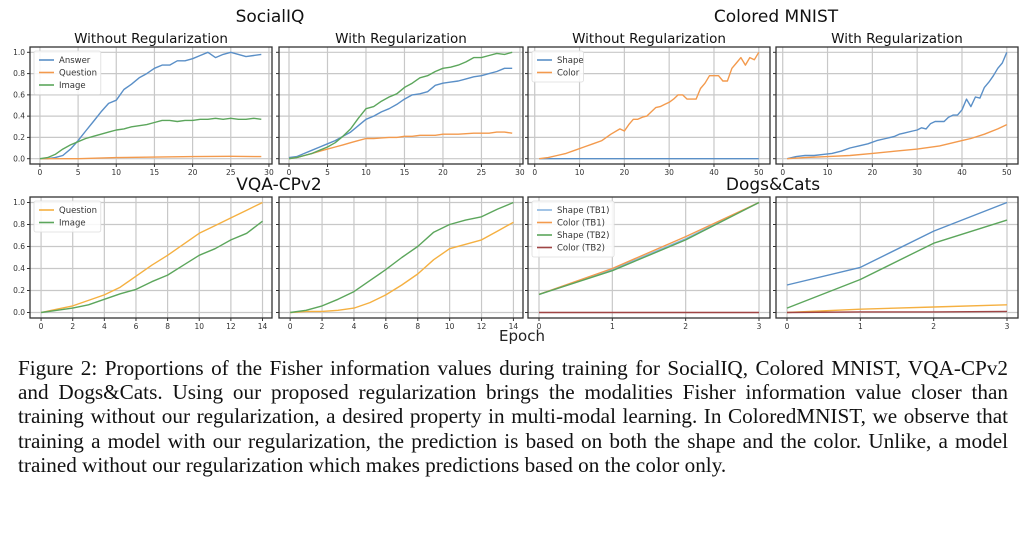  What do you see at coordinates (19, 268) in the screenshot?
I see `y-tick-label: 0.4` at bounding box center [19, 268].